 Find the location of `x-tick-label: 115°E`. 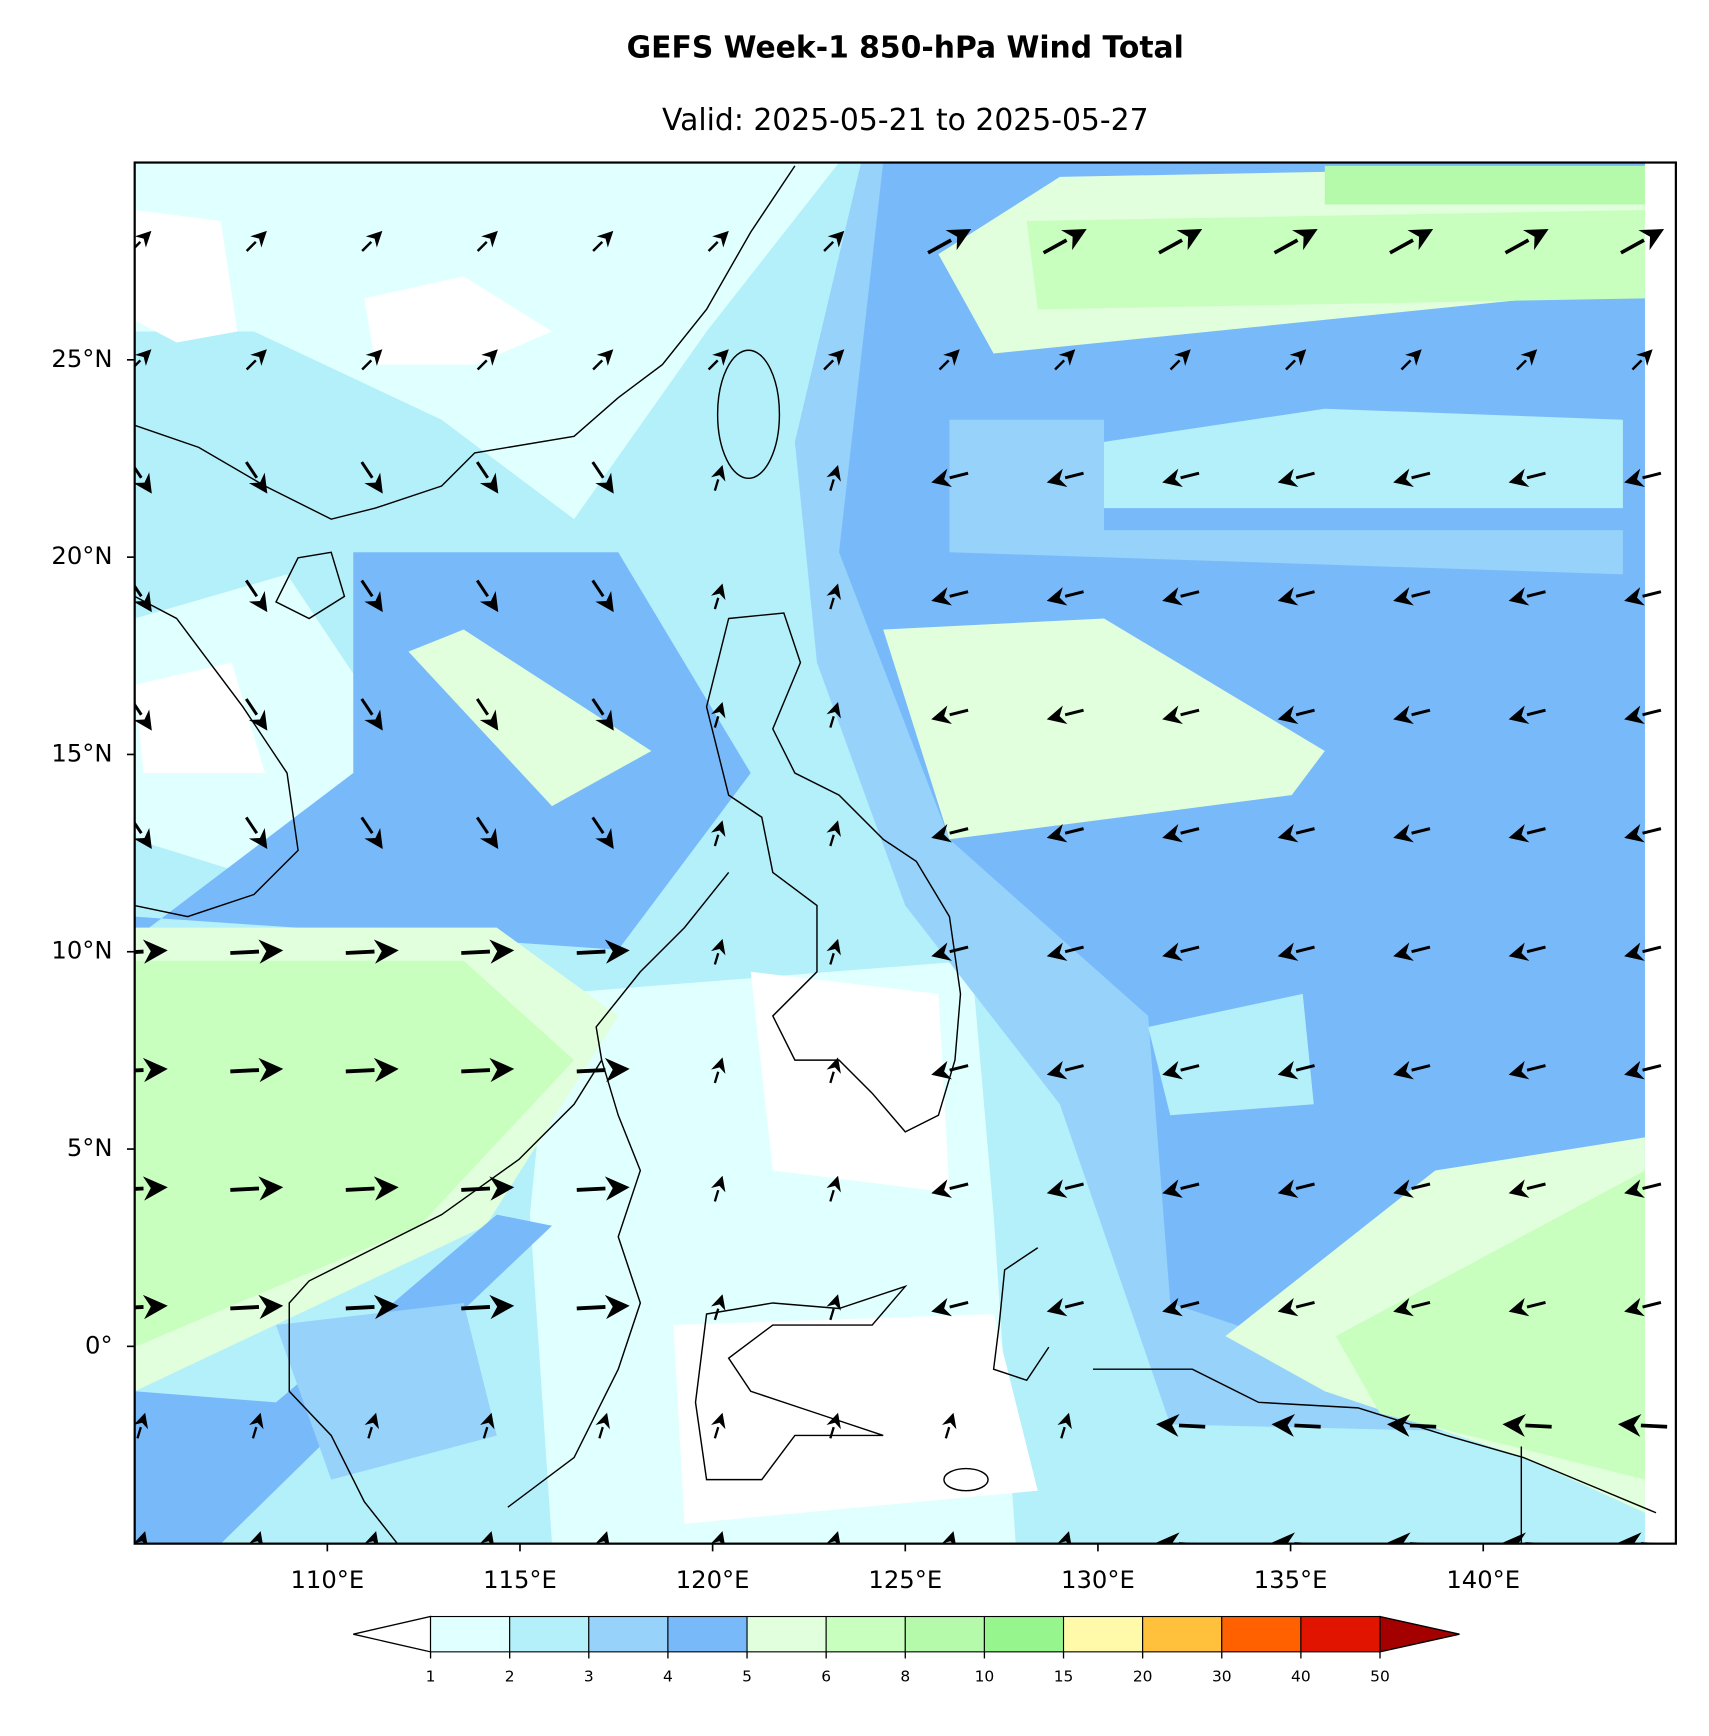

x-tick-label: 115°E is located at coordinates (520, 1579).